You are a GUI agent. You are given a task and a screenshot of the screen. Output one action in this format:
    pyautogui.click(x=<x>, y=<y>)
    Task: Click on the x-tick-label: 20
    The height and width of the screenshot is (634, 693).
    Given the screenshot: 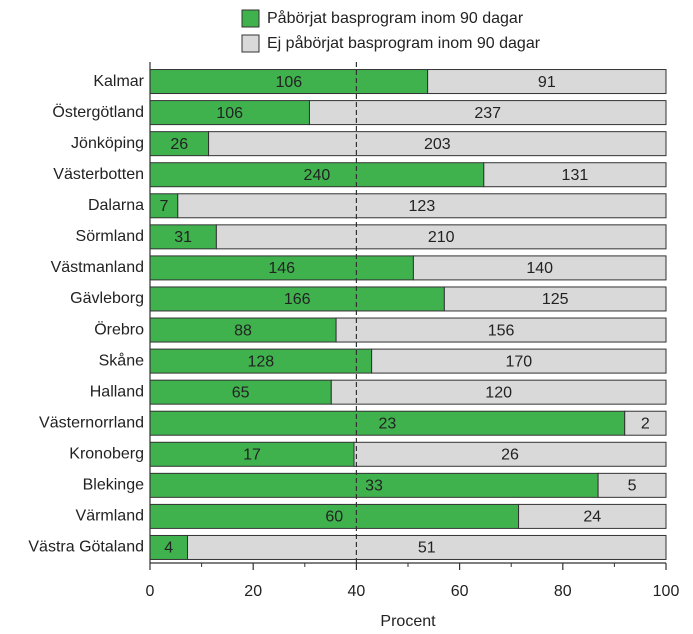 What is the action you would take?
    pyautogui.click(x=253, y=591)
    